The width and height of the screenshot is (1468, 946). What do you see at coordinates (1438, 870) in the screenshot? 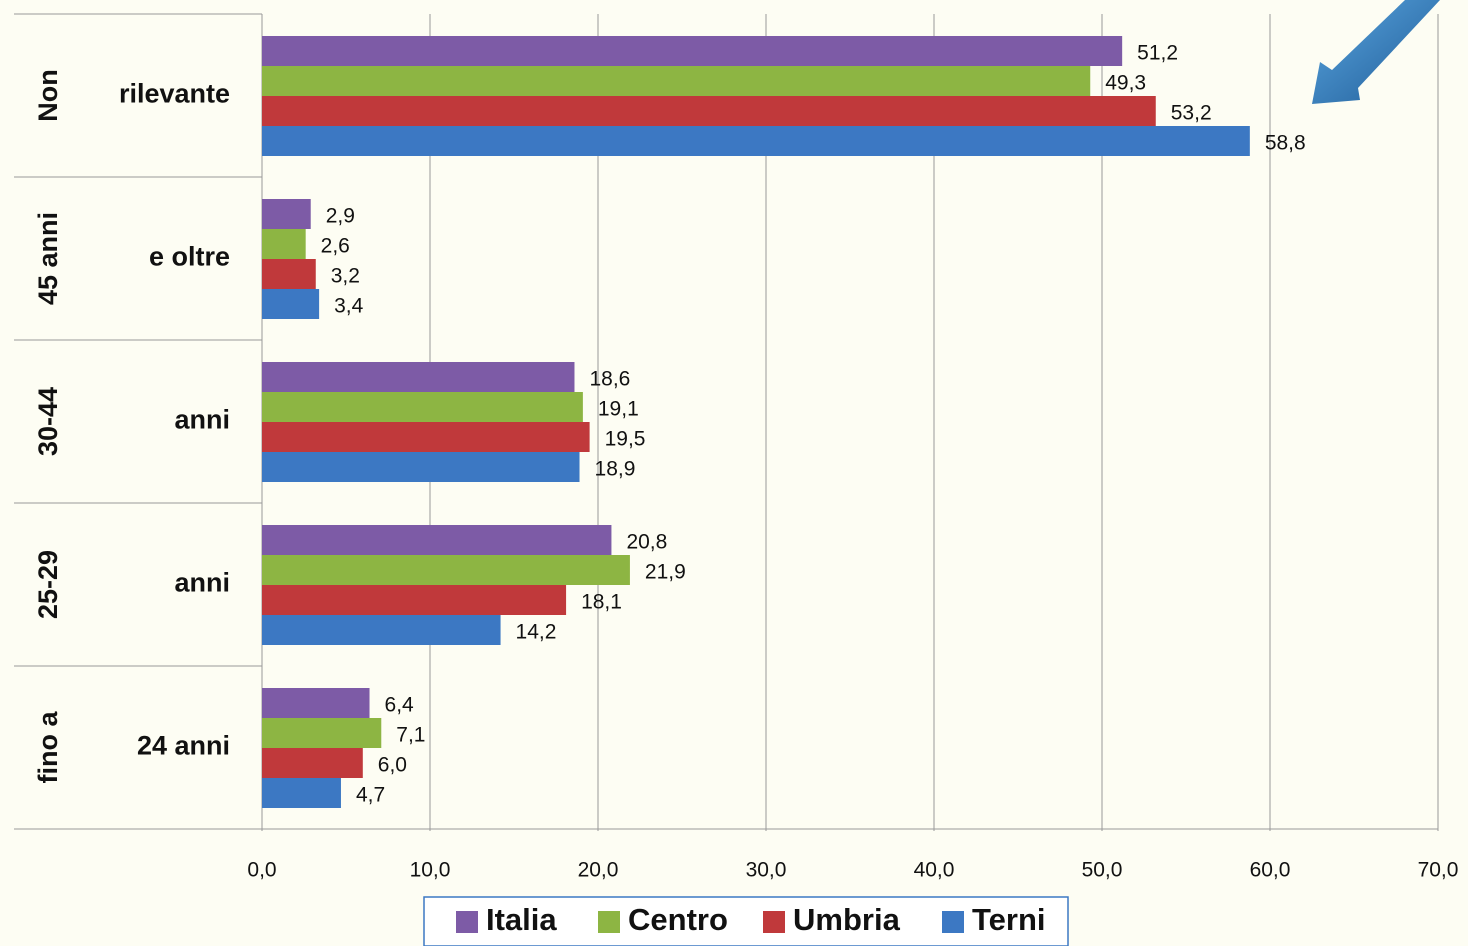
I see `x-tick-label: 70,0` at bounding box center [1438, 870].